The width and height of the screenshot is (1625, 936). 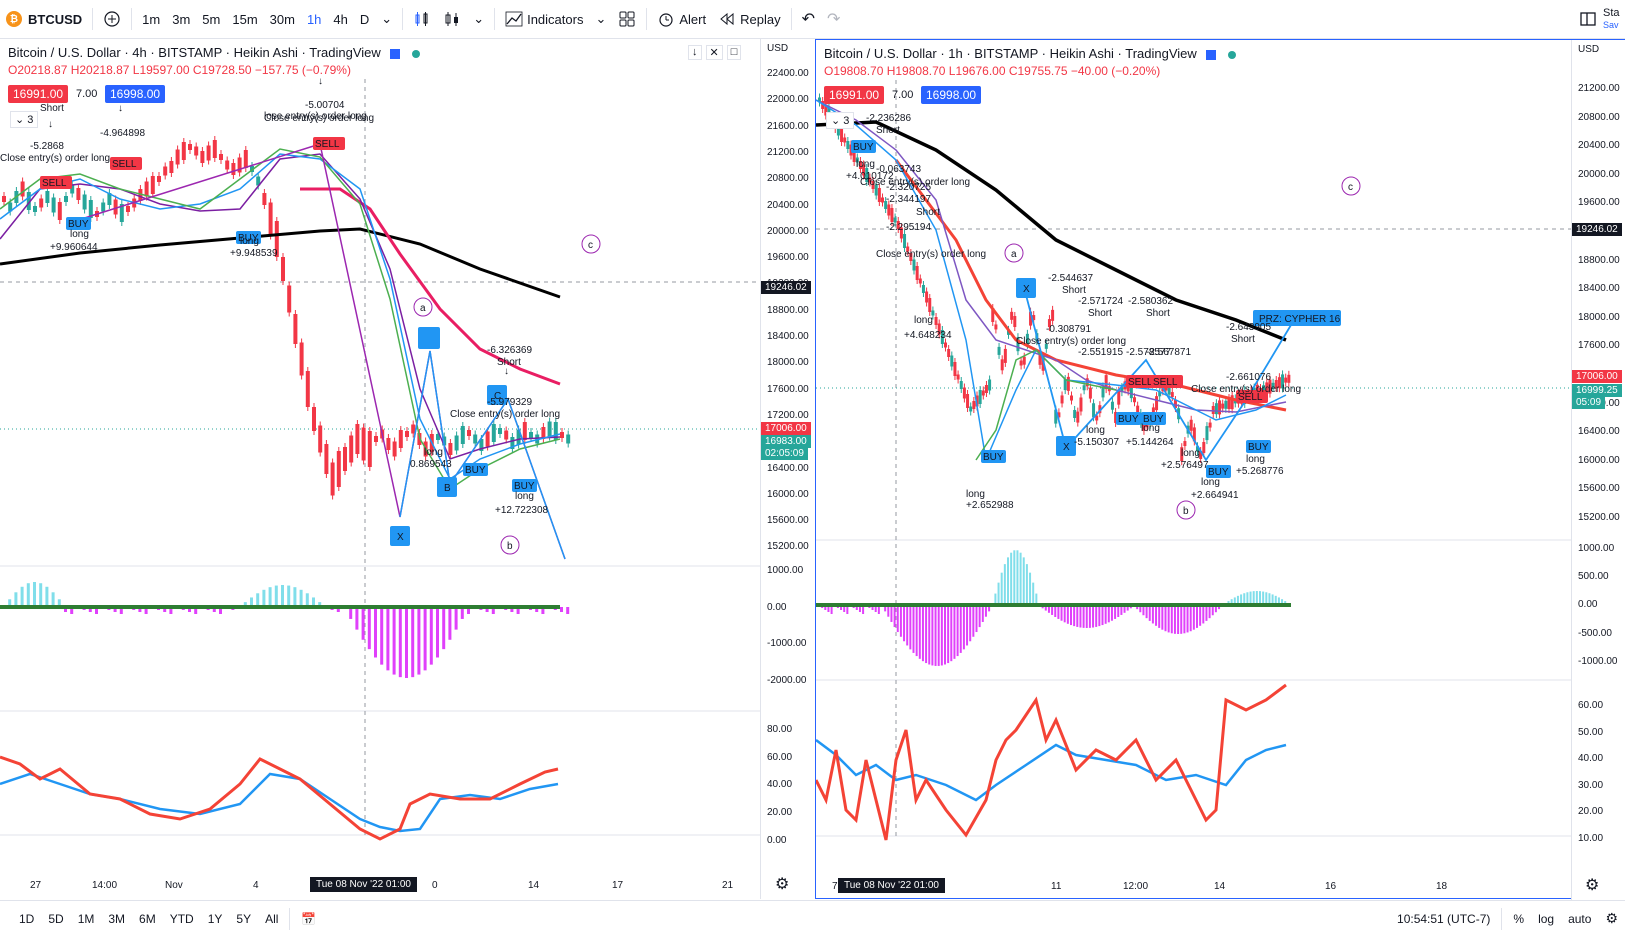 What do you see at coordinates (314, 19) in the screenshot?
I see `timeframe-1h: 1h` at bounding box center [314, 19].